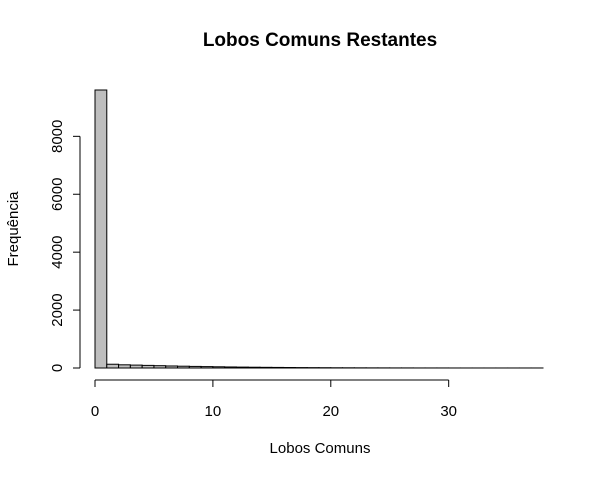 The image size is (602, 483). Describe the element at coordinates (57, 368) in the screenshot. I see `y-tick-label: 0` at that location.